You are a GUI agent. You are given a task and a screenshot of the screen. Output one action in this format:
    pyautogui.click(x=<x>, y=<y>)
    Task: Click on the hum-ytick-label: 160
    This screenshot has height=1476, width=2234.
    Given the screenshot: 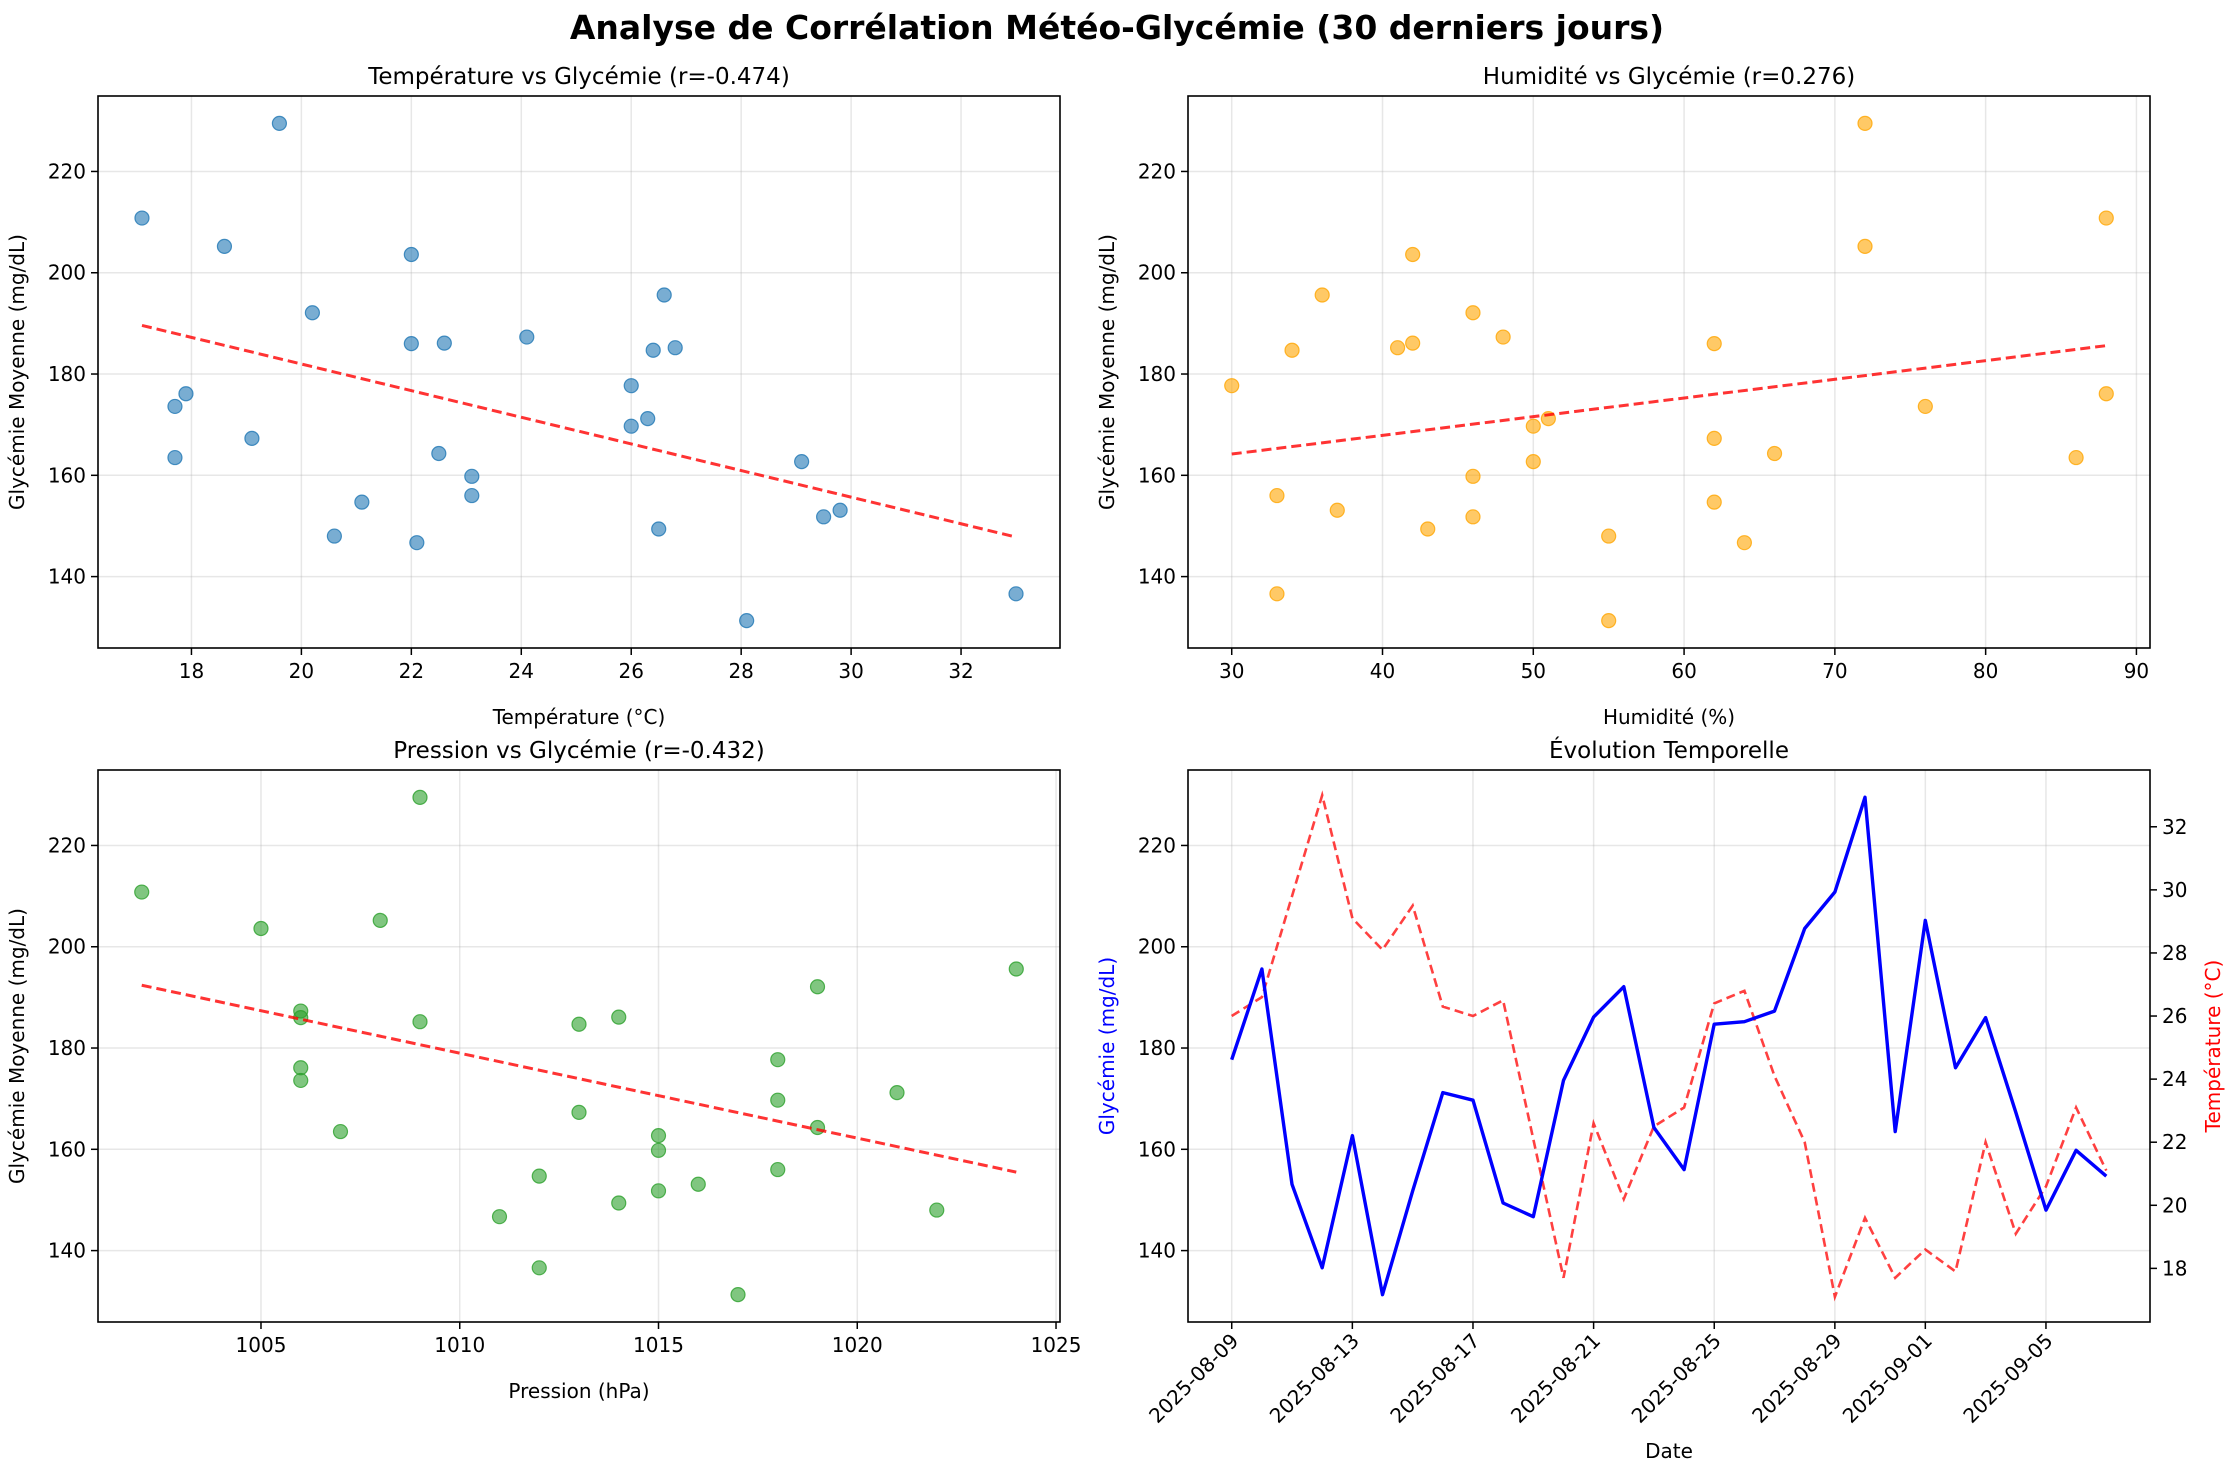 What is the action you would take?
    pyautogui.click(x=1157, y=475)
    